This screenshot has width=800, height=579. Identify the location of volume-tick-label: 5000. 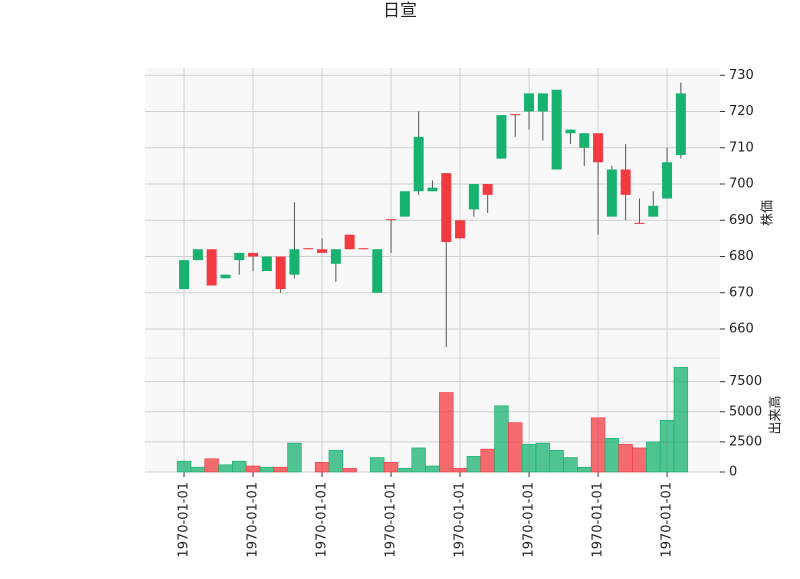
(745, 411).